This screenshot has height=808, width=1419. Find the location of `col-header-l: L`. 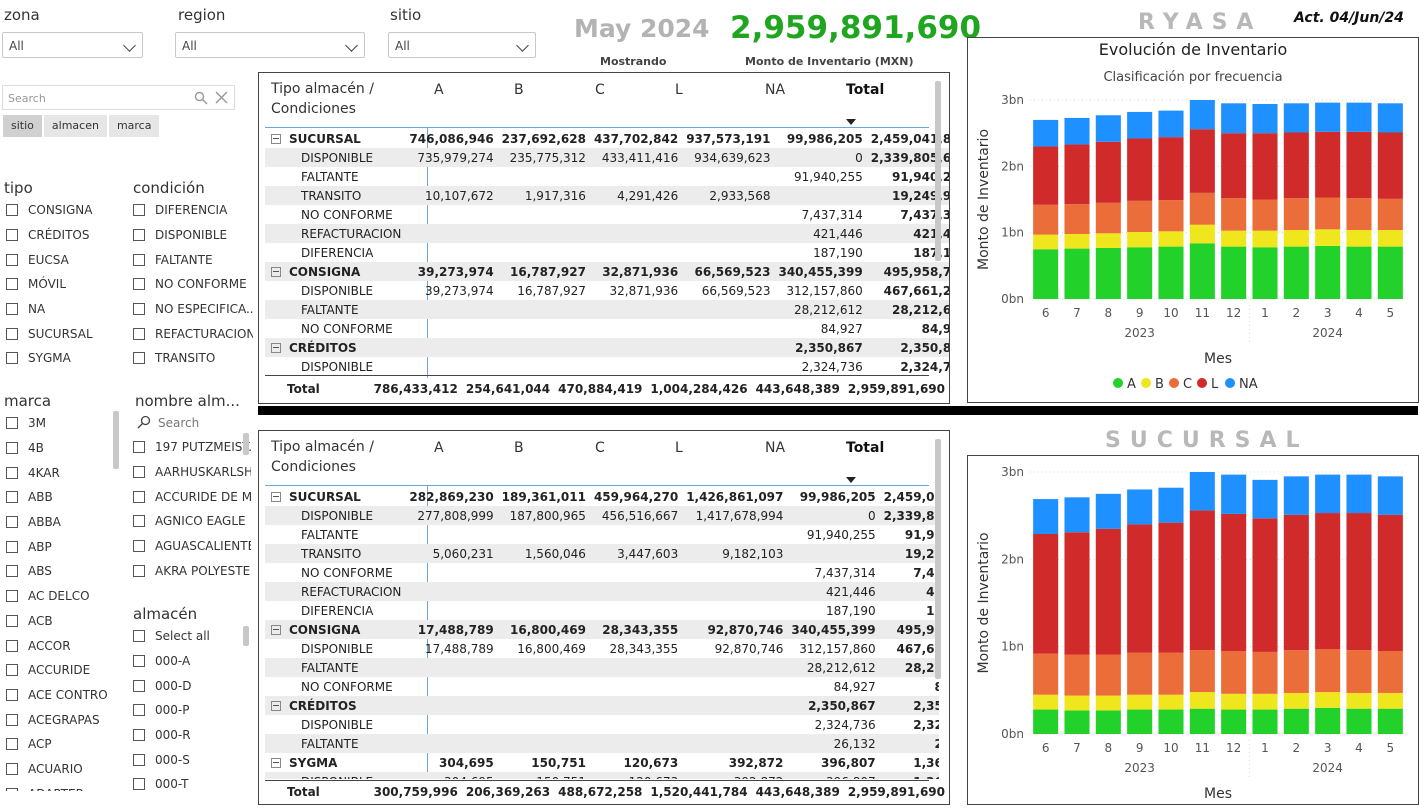

col-header-l: L is located at coordinates (679, 90).